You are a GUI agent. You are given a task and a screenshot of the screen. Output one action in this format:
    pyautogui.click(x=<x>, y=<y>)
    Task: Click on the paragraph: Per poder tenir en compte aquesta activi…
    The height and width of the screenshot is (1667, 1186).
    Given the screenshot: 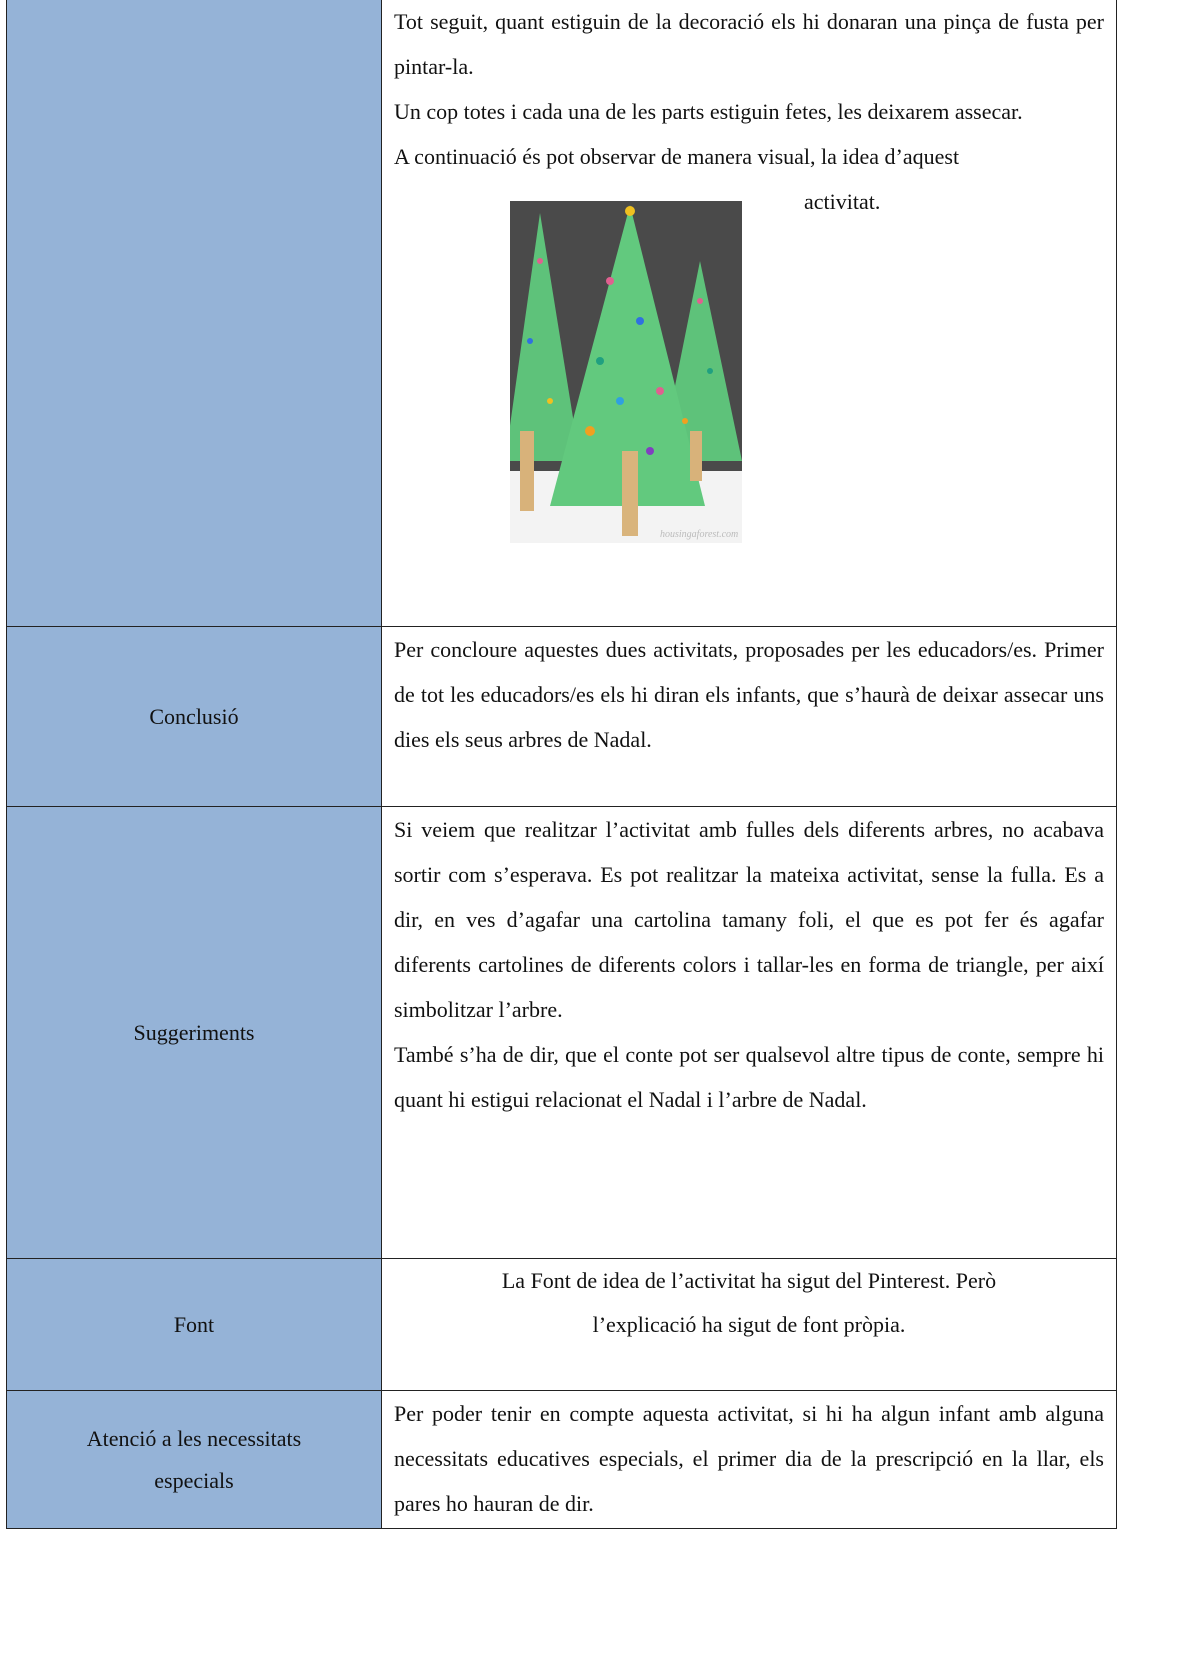 What is the action you would take?
    pyautogui.click(x=749, y=1458)
    